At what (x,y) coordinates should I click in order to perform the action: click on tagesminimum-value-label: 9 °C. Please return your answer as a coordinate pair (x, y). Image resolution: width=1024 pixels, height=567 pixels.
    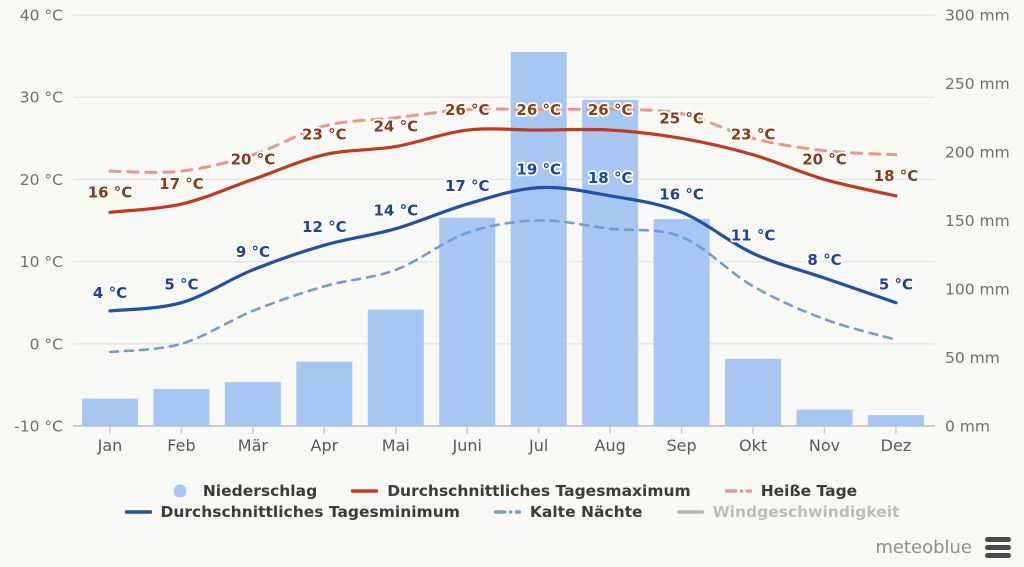
    Looking at the image, I should click on (253, 252).